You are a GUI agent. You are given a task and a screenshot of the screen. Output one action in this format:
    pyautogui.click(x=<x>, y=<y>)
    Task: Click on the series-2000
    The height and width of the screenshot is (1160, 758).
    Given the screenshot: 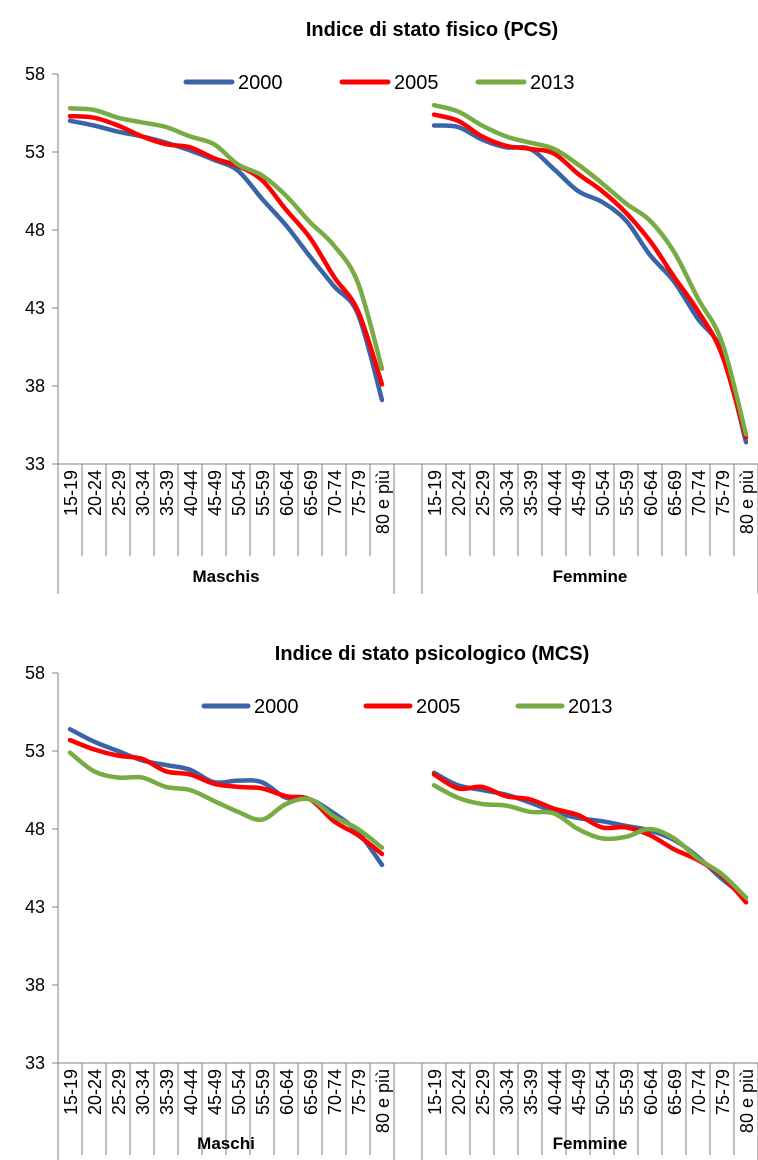 What is the action you would take?
    pyautogui.click(x=408, y=813)
    